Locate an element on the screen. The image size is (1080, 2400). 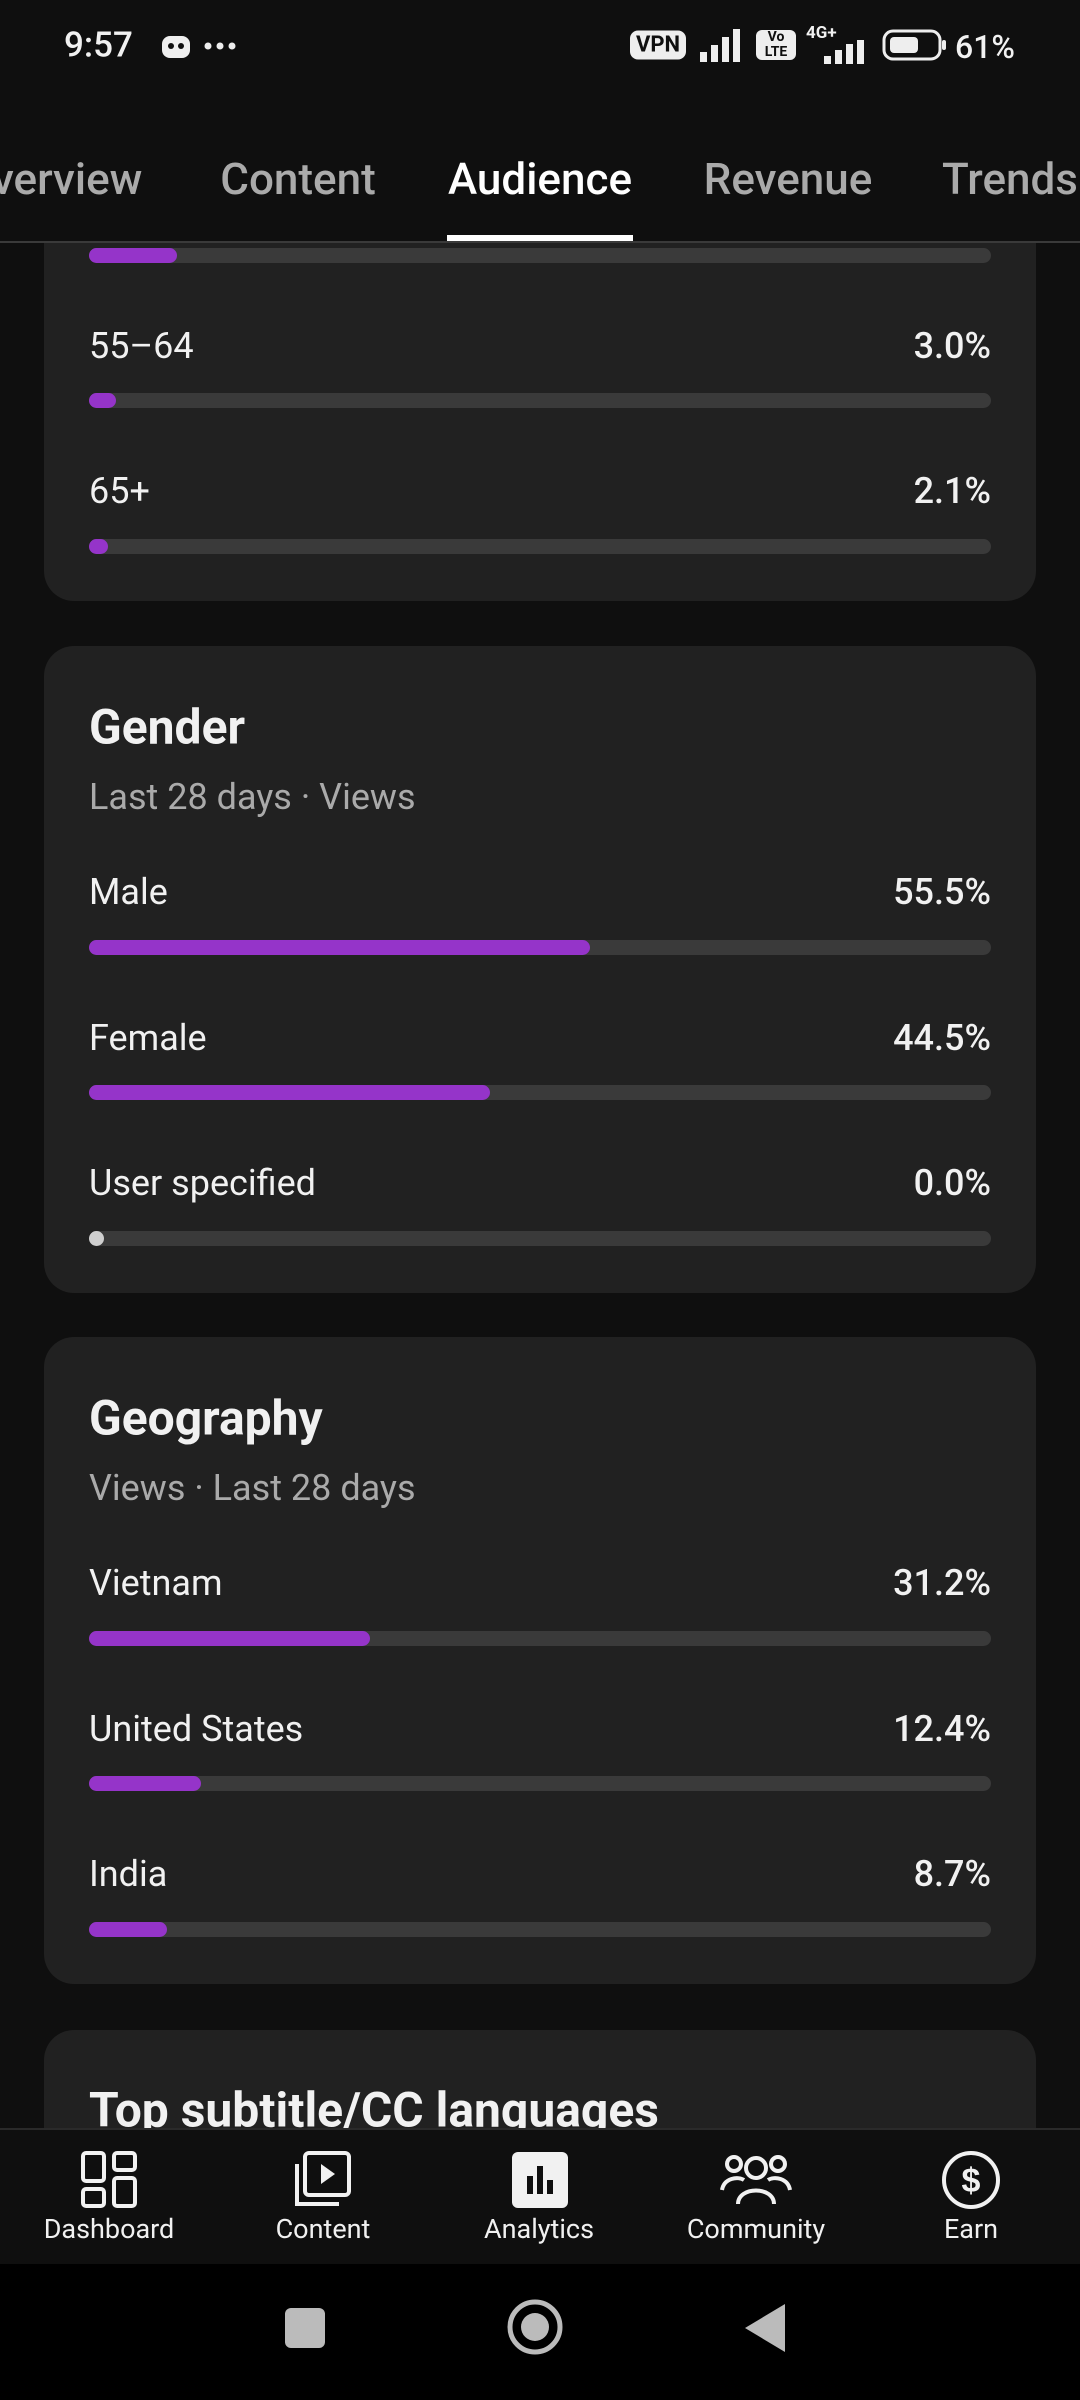
status-icons-left is located at coordinates (199, 47).